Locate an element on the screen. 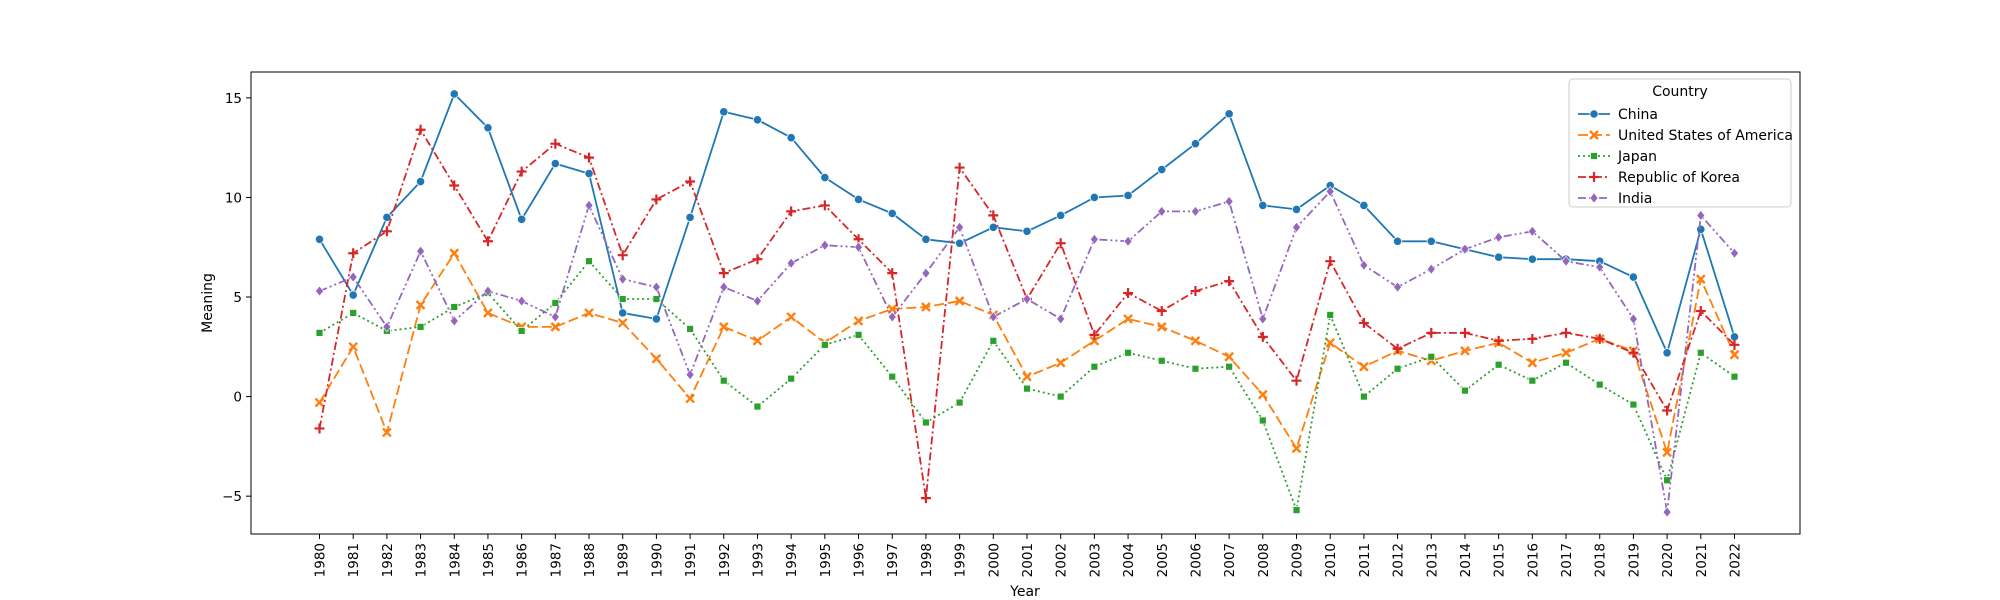  legend-label: Republic of Korea is located at coordinates (1679, 178).